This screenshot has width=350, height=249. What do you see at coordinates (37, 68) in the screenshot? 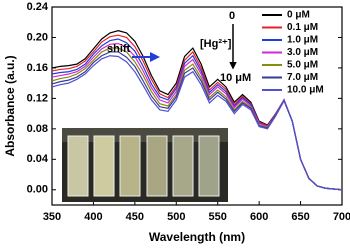
I see `y-tick-label: 0.16` at bounding box center [37, 68].